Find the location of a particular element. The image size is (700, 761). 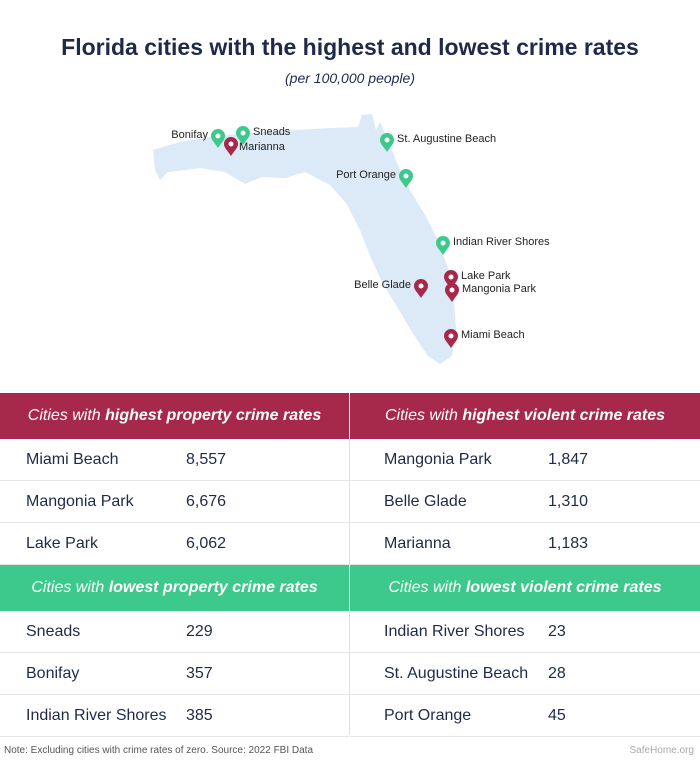

map-pin-label: Lake Park is located at coordinates (486, 276).